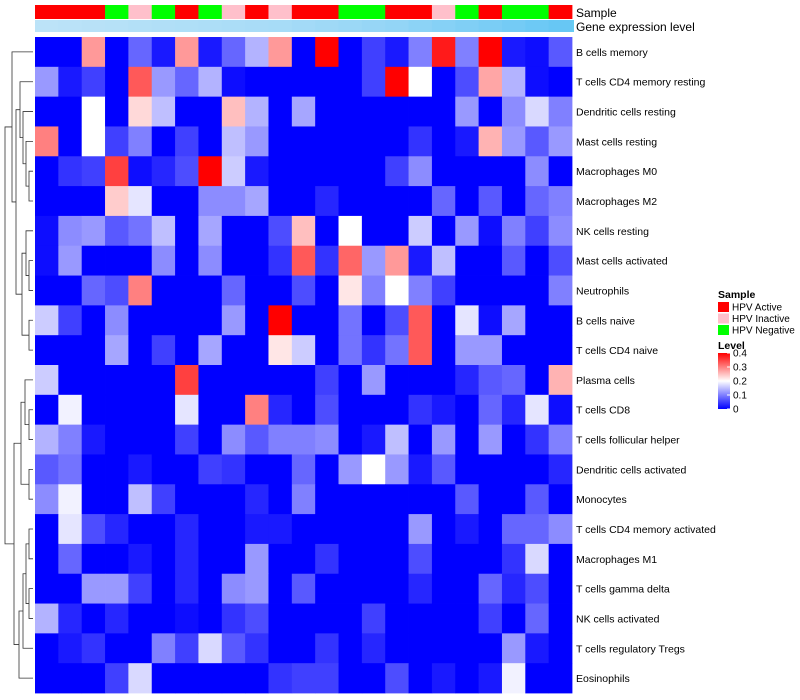 The width and height of the screenshot is (800, 700). Describe the element at coordinates (732, 378) in the screenshot. I see `level-legend: Level 0.4 0.3 0.2 0.1 0` at that location.